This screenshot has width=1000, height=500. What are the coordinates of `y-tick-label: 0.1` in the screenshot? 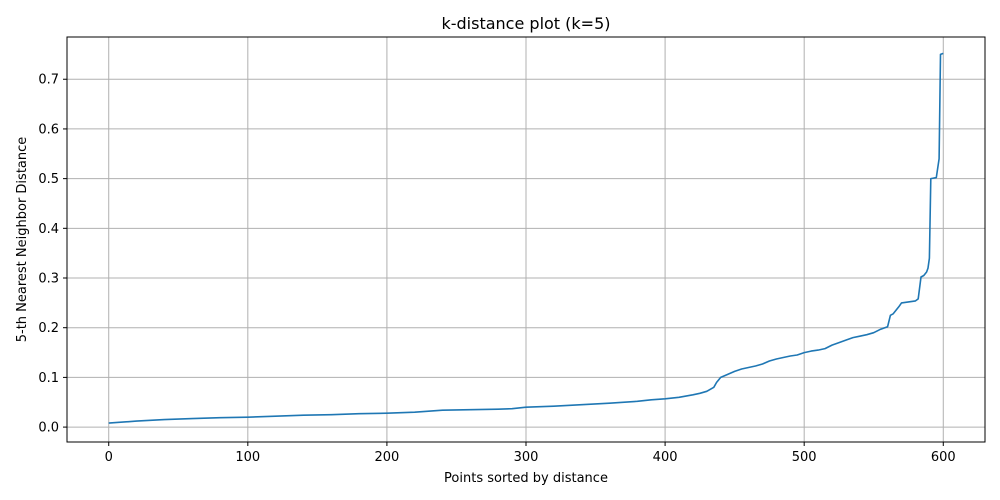 It's located at (48, 378).